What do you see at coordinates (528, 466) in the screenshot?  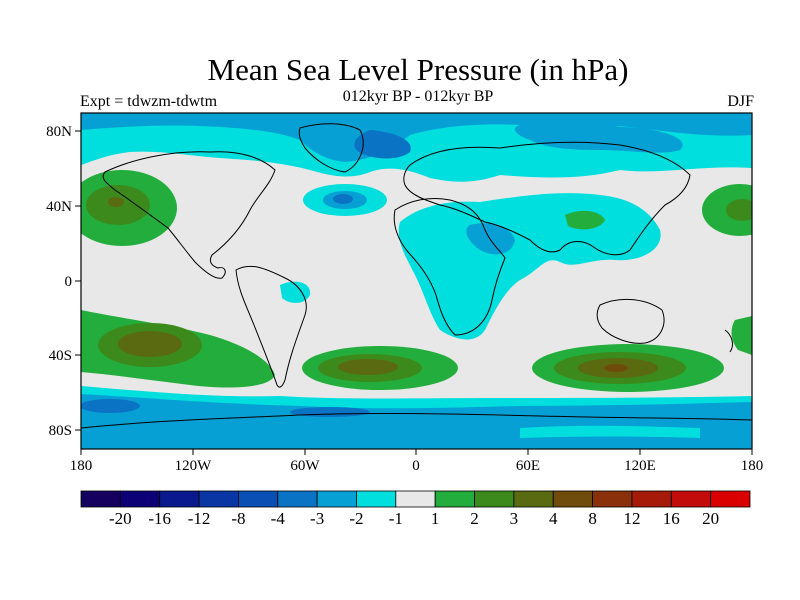 I see `lon-label: 60E` at bounding box center [528, 466].